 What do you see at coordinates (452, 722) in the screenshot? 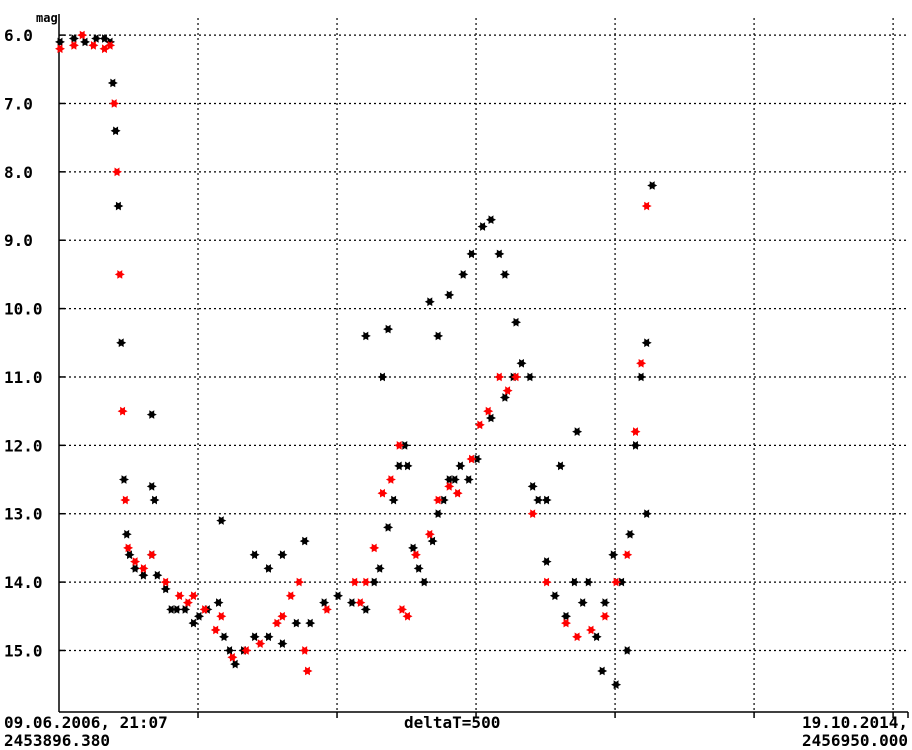
I see `x-center-label: deltaT=500` at bounding box center [452, 722].